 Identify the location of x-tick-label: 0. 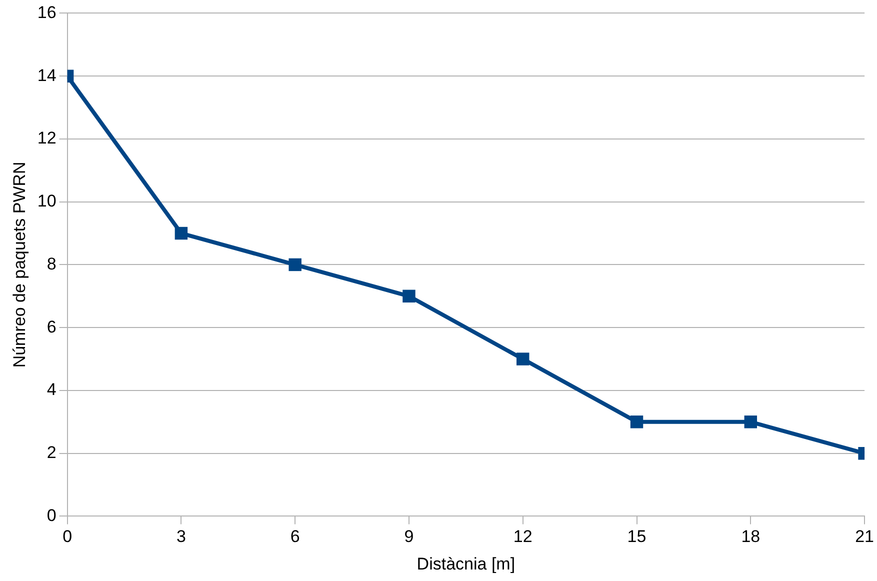
(67, 536).